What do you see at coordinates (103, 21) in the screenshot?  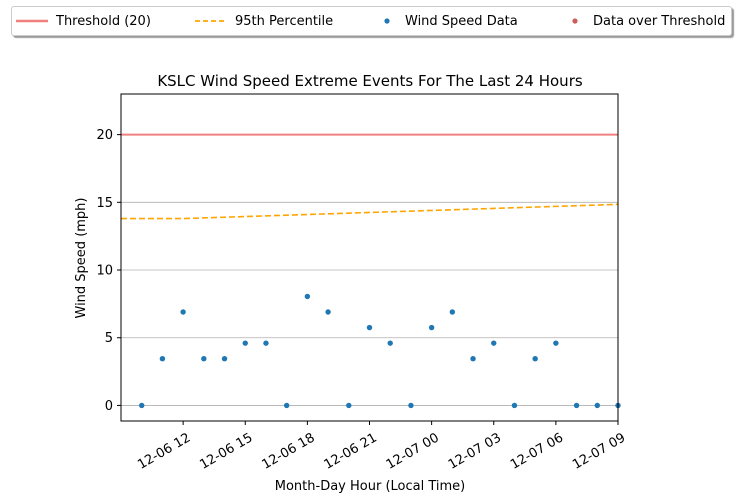 I see `legend-label-threshold: Threshold (20)` at bounding box center [103, 21].